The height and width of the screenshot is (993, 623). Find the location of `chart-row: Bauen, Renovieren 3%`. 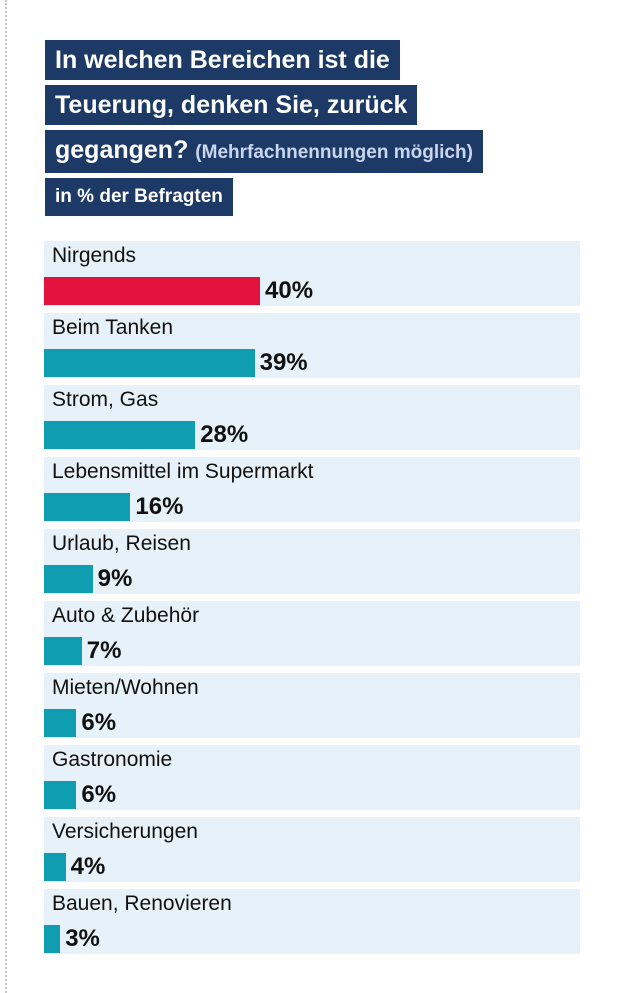

chart-row: Bauen, Renovieren 3% is located at coordinates (312, 921).